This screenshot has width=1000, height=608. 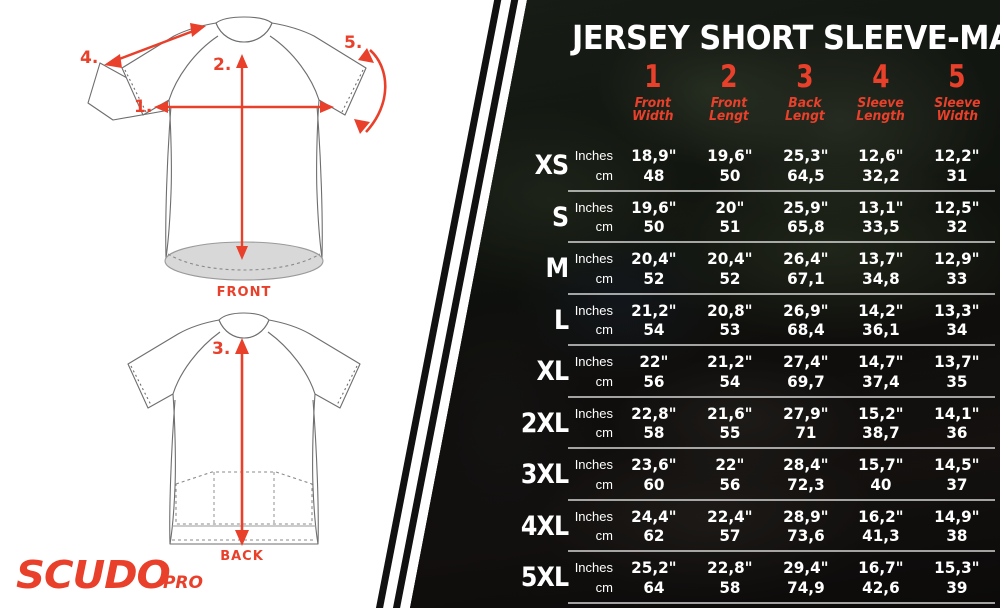 What do you see at coordinates (544, 578) in the screenshot?
I see `size-label: 5XL` at bounding box center [544, 578].